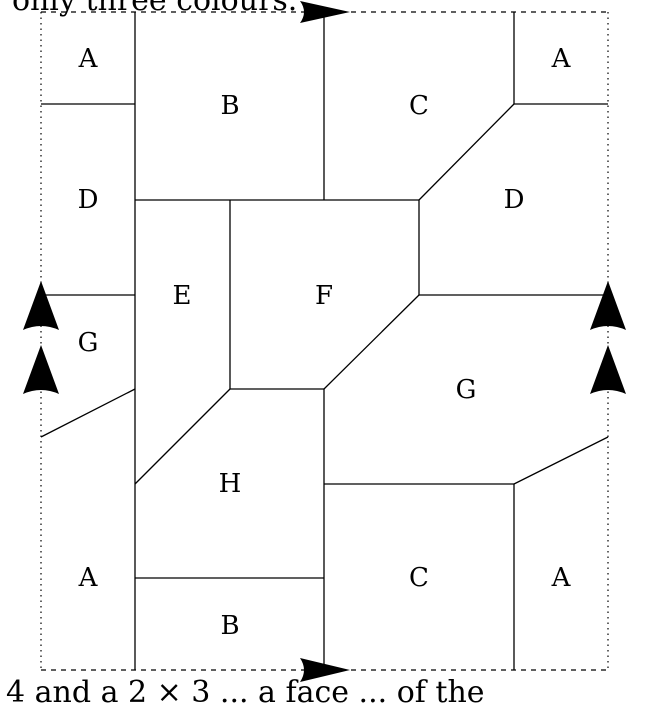 The width and height of the screenshot is (654, 710). I want to click on region-label-f: F, so click(324, 296).